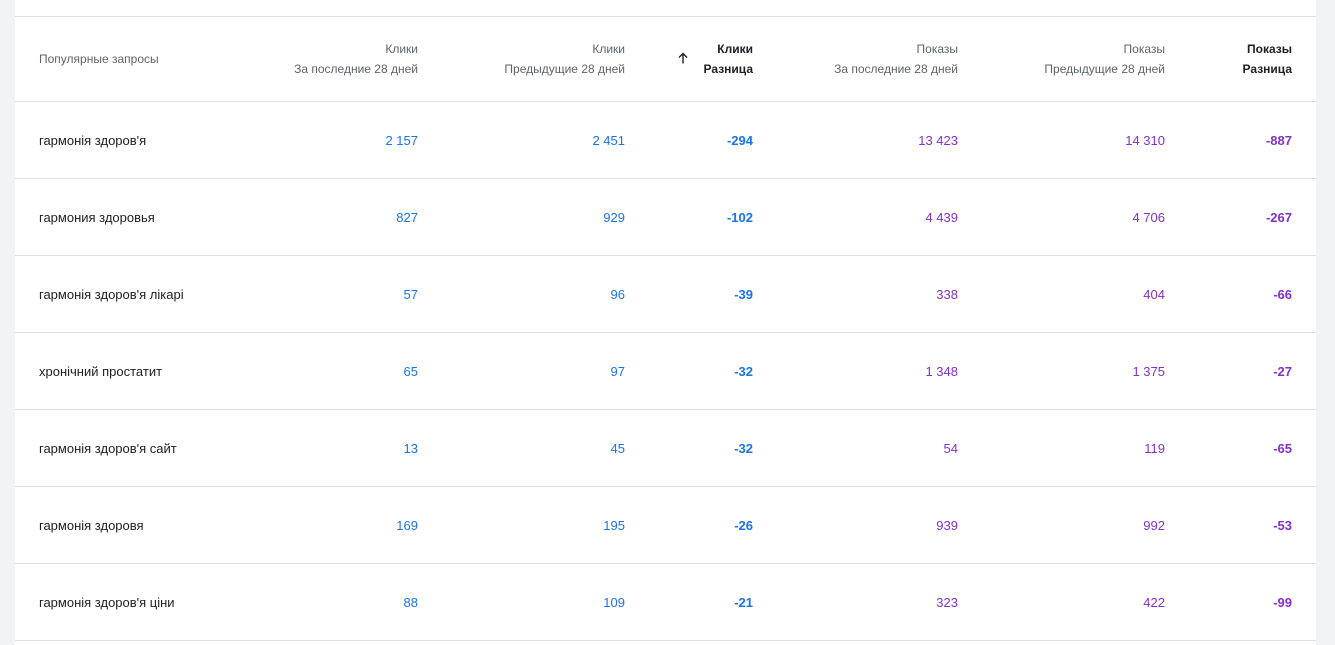 The height and width of the screenshot is (645, 1335). Describe the element at coordinates (1154, 525) in the screenshot. I see `impr-previous-cell: 992` at that location.